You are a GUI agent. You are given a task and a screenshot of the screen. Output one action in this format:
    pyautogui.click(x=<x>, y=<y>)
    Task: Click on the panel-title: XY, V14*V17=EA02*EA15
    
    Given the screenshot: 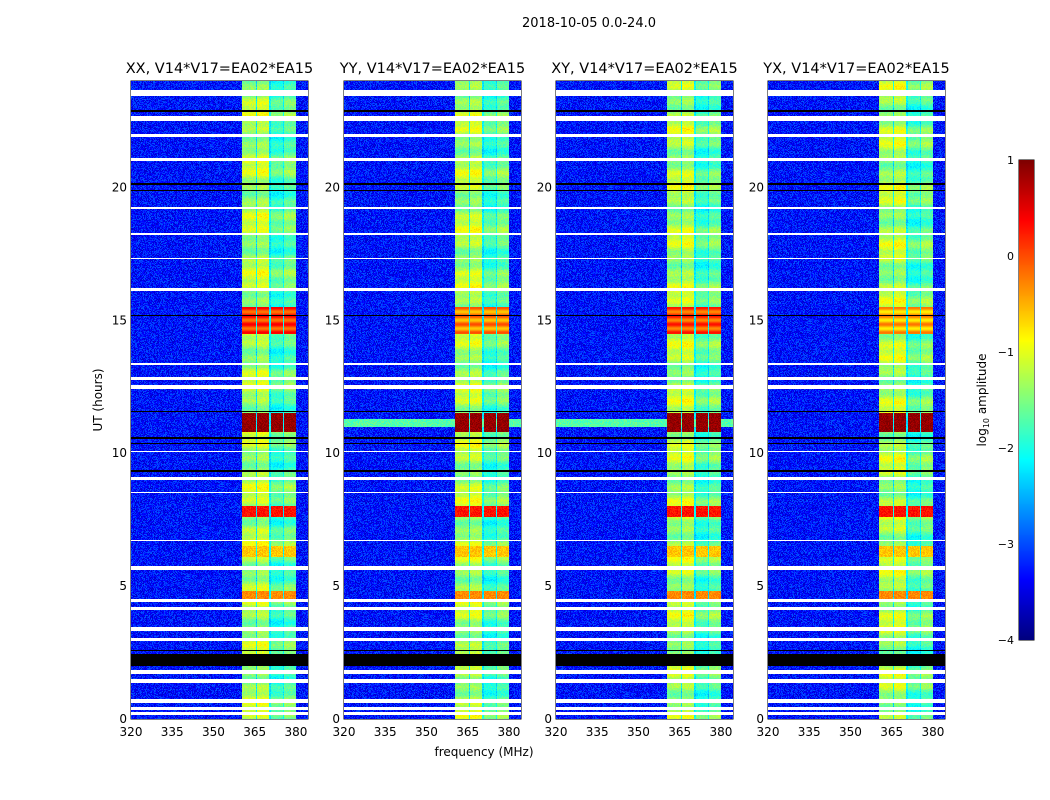 What is the action you would take?
    pyautogui.click(x=644, y=69)
    